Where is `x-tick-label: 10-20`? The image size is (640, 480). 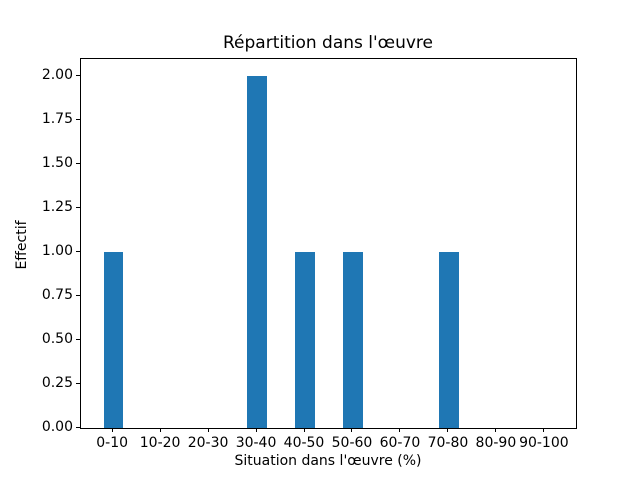
x-tick-label: 10-20 is located at coordinates (160, 443).